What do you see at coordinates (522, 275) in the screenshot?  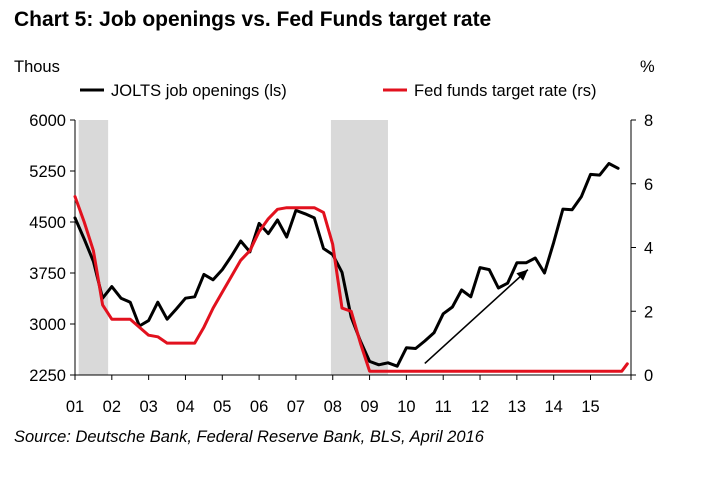 I see `trend-arrow-head` at bounding box center [522, 275].